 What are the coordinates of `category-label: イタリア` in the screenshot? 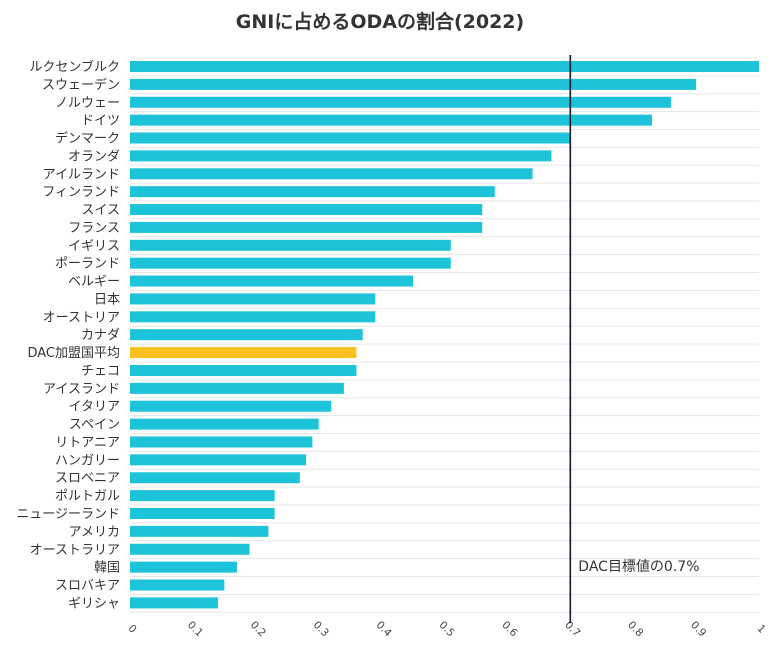 It's located at (94, 407).